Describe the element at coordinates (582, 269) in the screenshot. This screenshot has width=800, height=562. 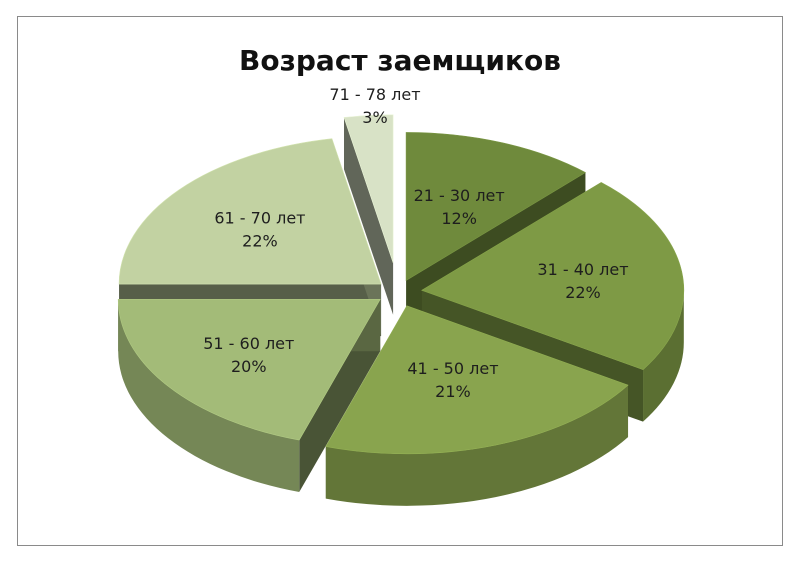
I see `slice-label: 31 - 40 лет` at that location.